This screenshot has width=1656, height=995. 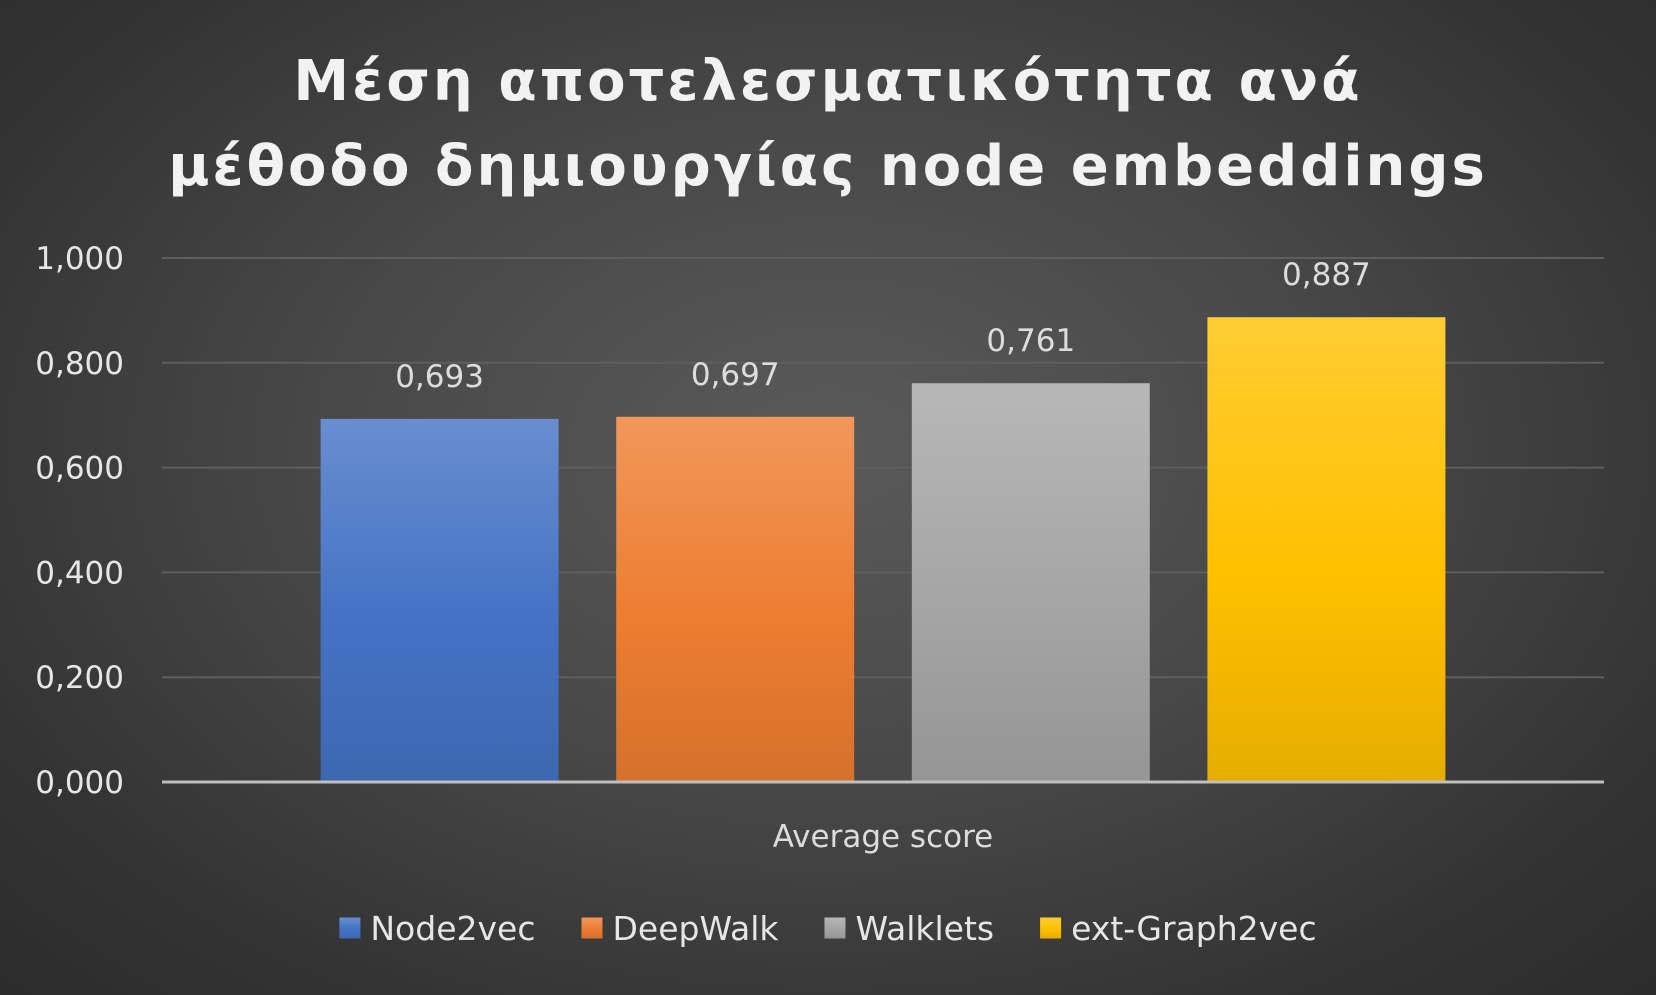 I want to click on legend-label: ext-Graph2vec, so click(x=1194, y=928).